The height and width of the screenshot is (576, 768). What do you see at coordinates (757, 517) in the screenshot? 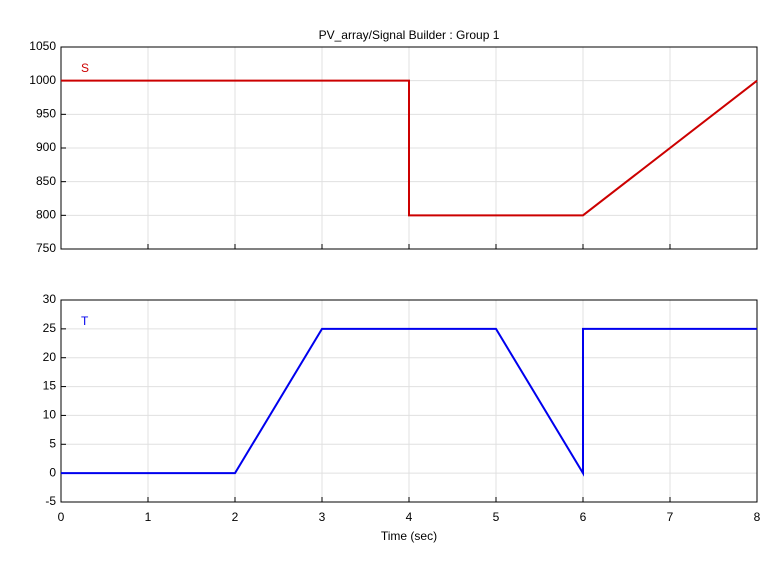
I see `x-tick-label: 8` at bounding box center [757, 517].